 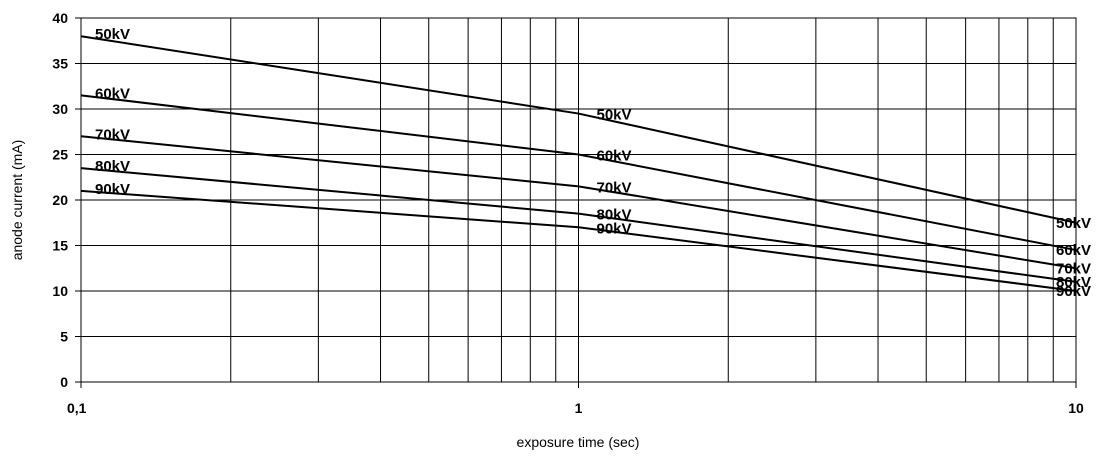 What do you see at coordinates (60, 109) in the screenshot?
I see `y-tick-label: 30` at bounding box center [60, 109].